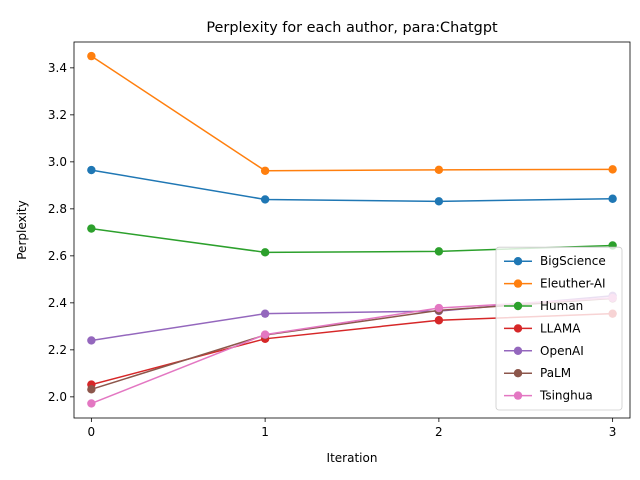 This screenshot has height=480, width=640. What do you see at coordinates (439, 320) in the screenshot?
I see `data-point-llama` at bounding box center [439, 320].